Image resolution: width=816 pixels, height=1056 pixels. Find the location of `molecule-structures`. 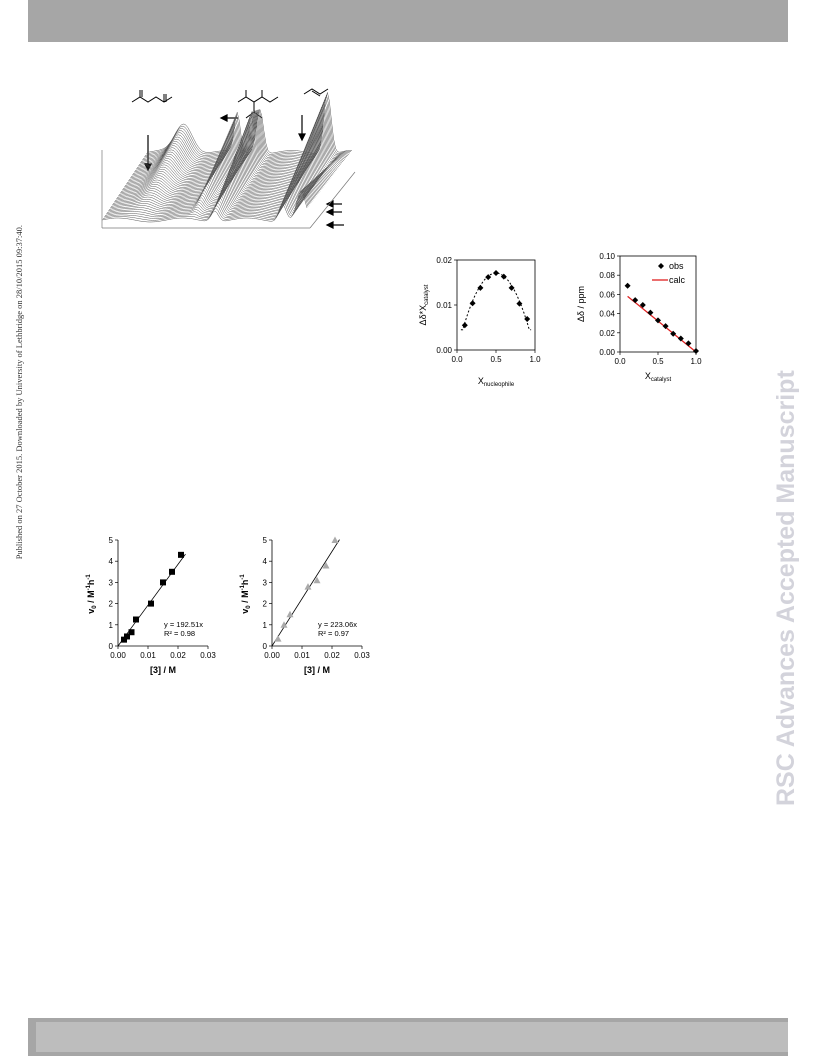

molecule-structures is located at coordinates (230, 103).